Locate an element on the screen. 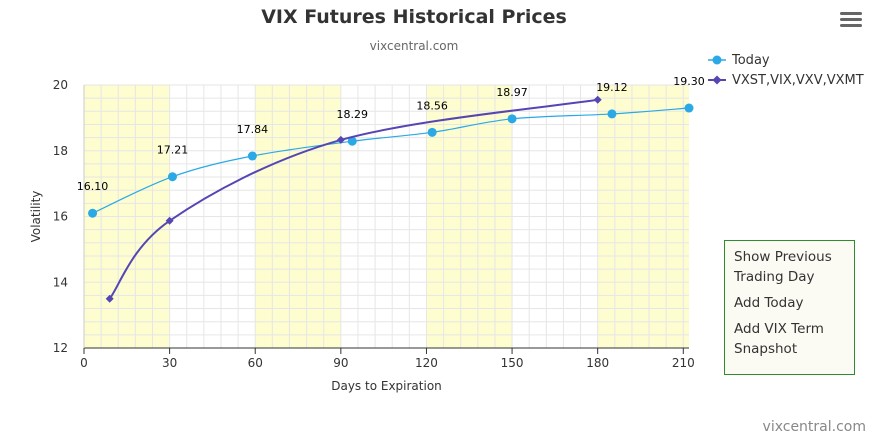 Image resolution: width=876 pixels, height=438 pixels. add-today-button: Add Today is located at coordinates (769, 303).